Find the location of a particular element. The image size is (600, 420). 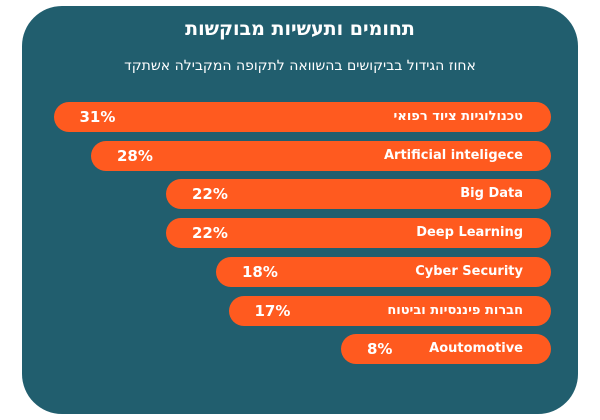

bar-1: 31% טכנולוגיות ציוד רפואי is located at coordinates (302, 117).